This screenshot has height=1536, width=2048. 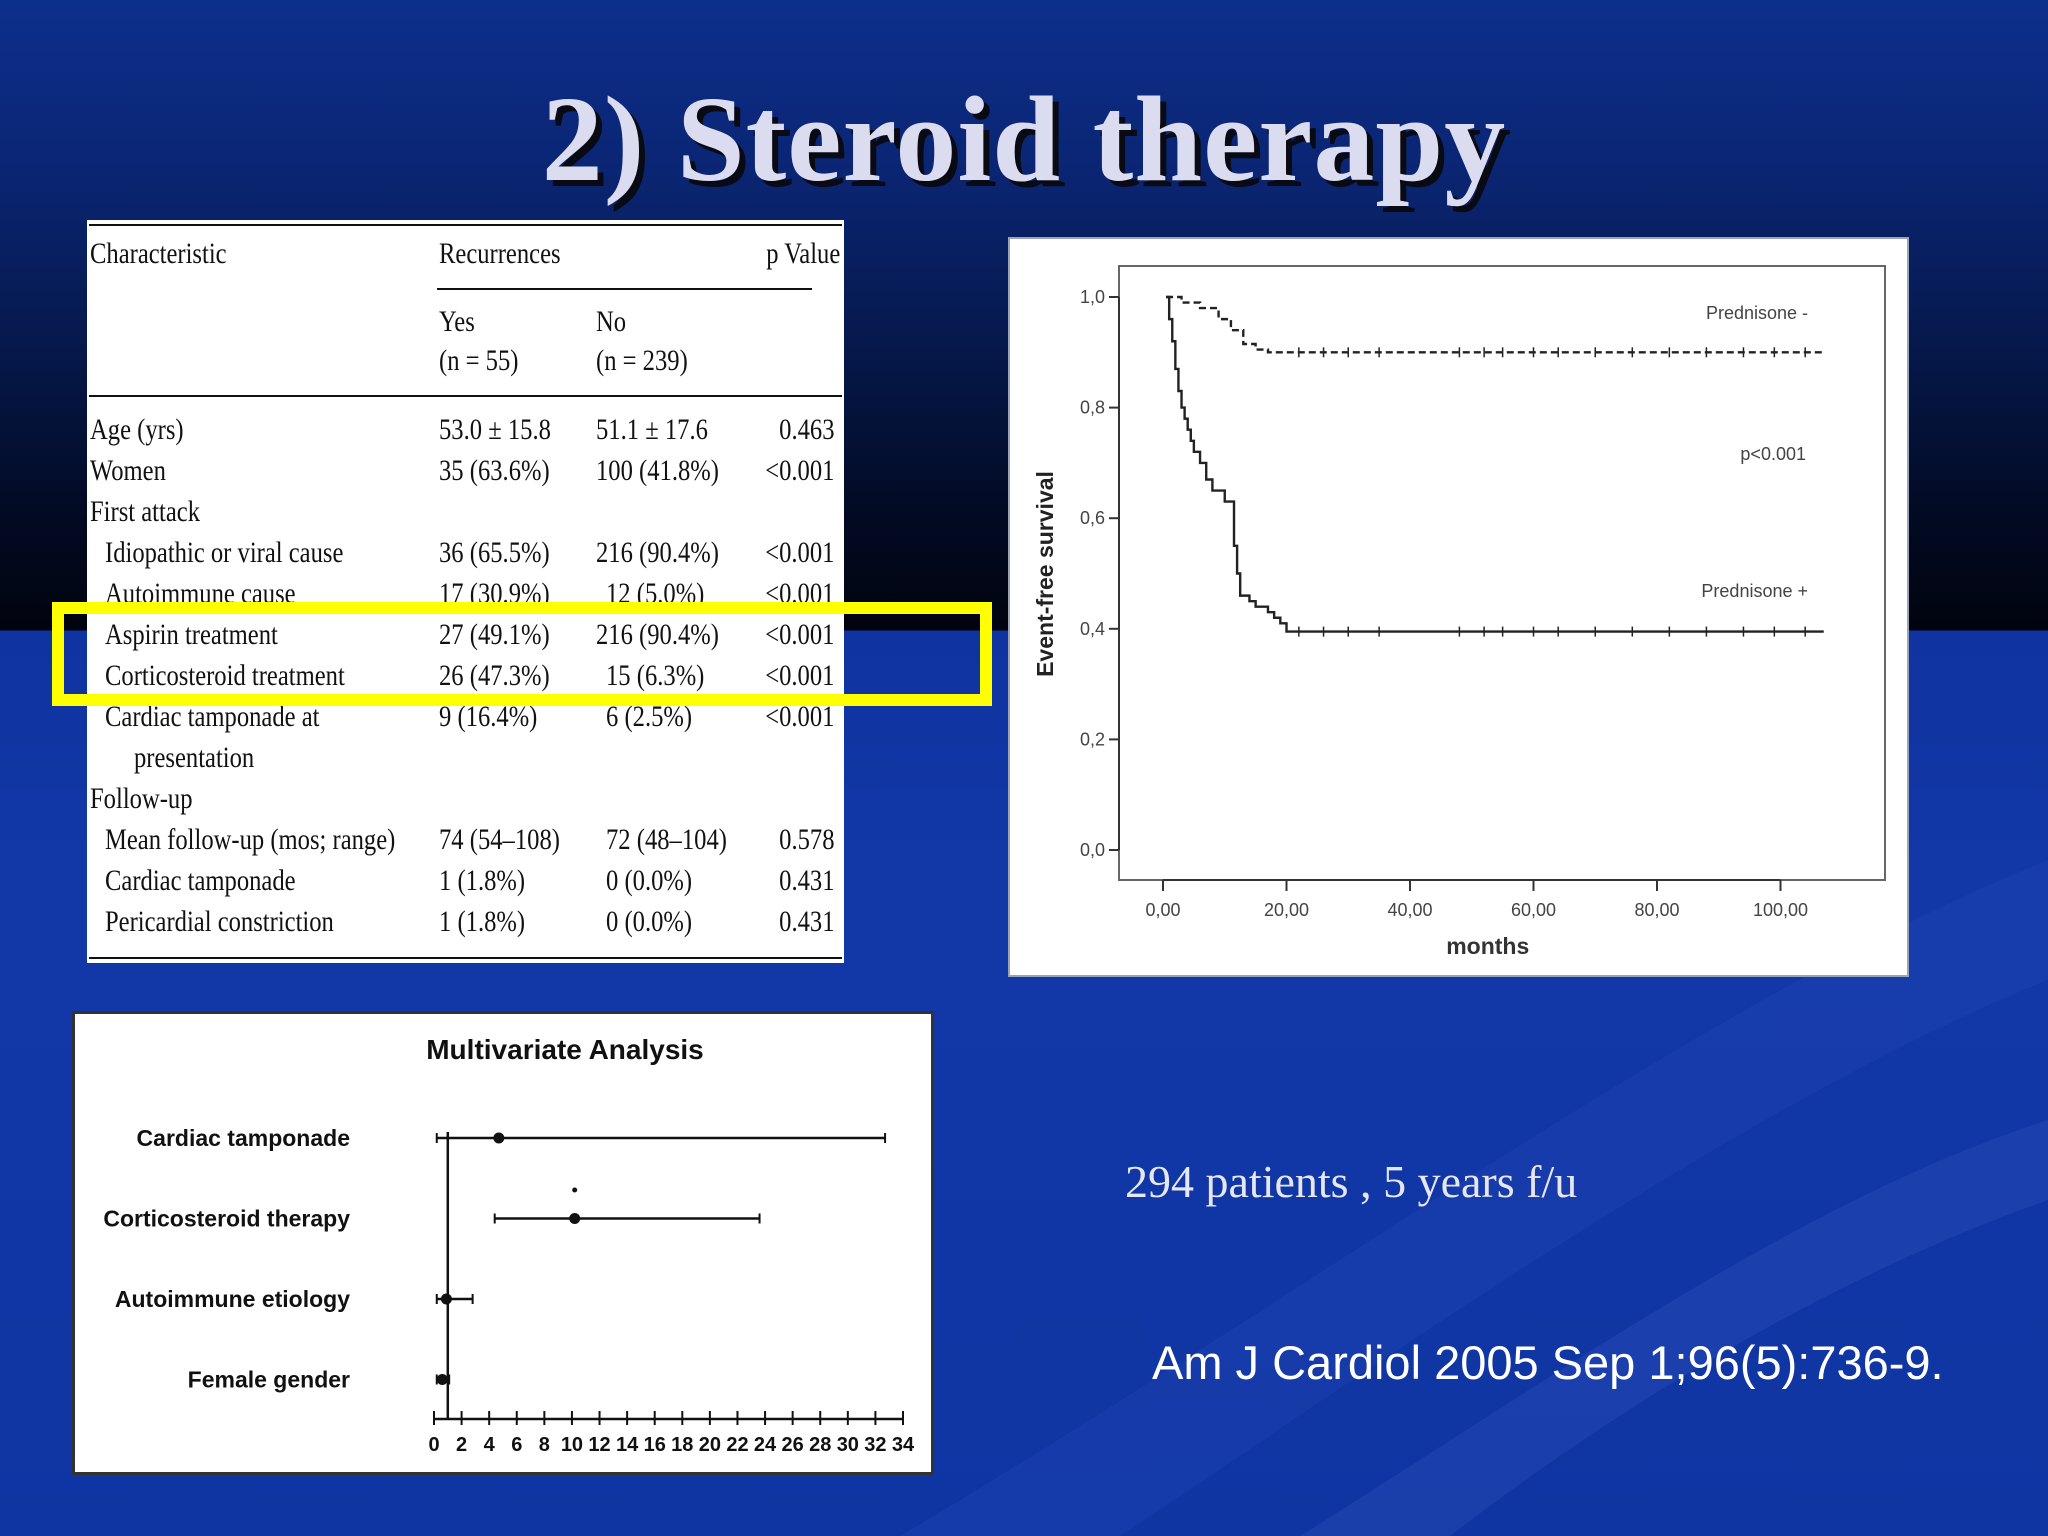 What do you see at coordinates (1162, 910) in the screenshot?
I see `x-tick-label: 0,00` at bounding box center [1162, 910].